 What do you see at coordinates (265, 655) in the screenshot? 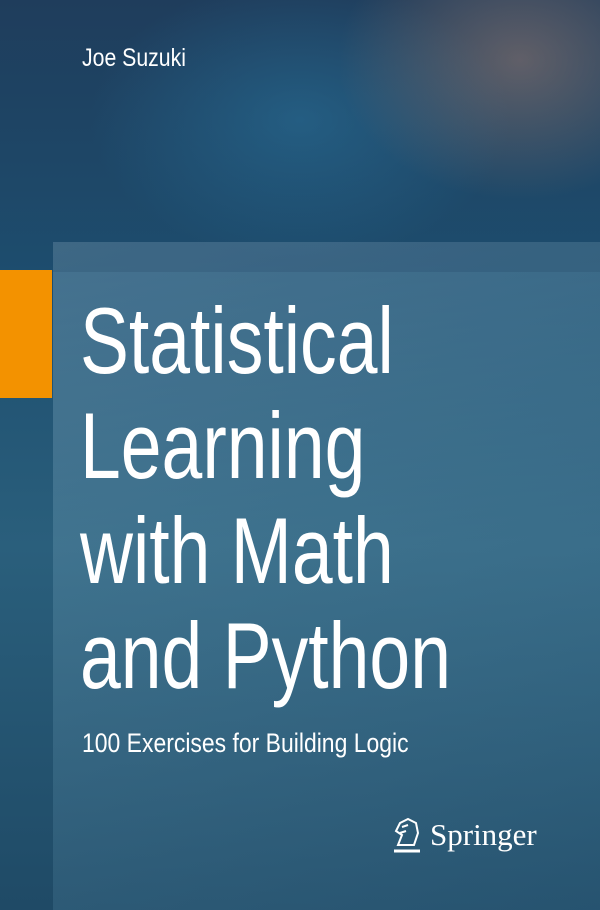
I see `title-line: and Python` at bounding box center [265, 655].